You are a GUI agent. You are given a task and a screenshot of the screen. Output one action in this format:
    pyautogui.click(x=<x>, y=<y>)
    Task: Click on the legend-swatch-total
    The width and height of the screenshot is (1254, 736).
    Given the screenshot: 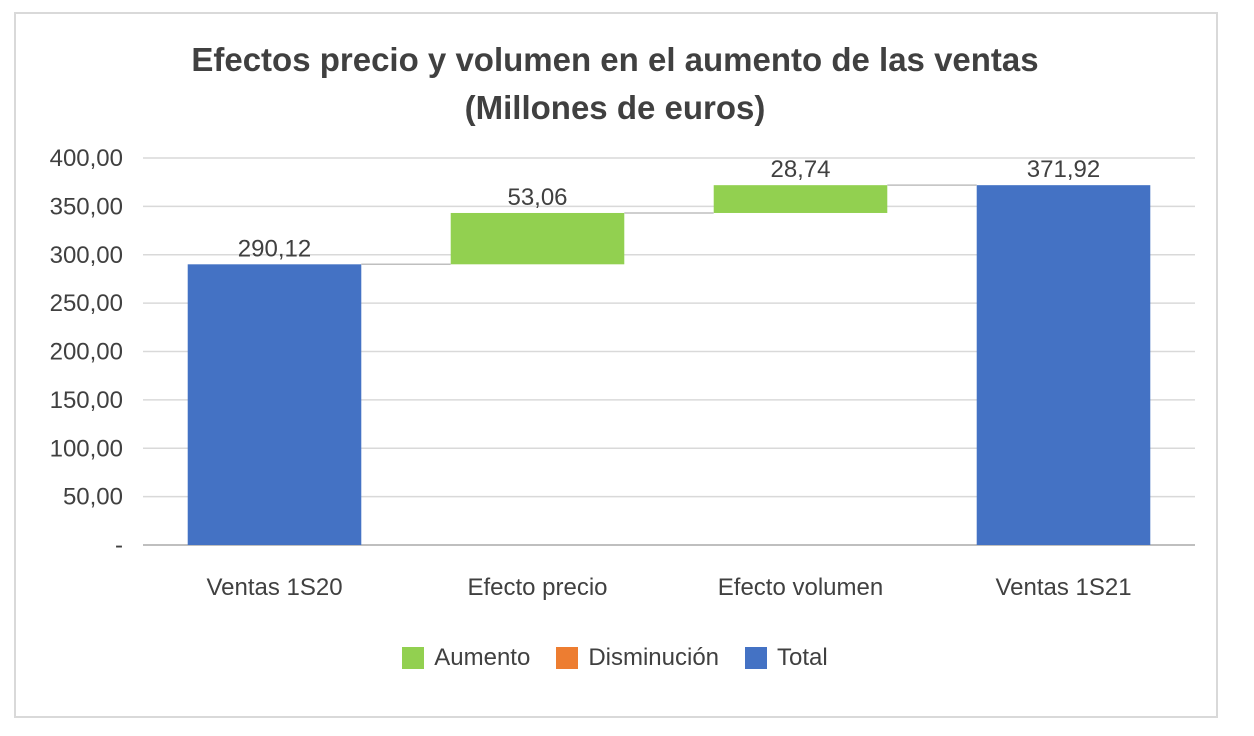 What is the action you would take?
    pyautogui.click(x=756, y=658)
    